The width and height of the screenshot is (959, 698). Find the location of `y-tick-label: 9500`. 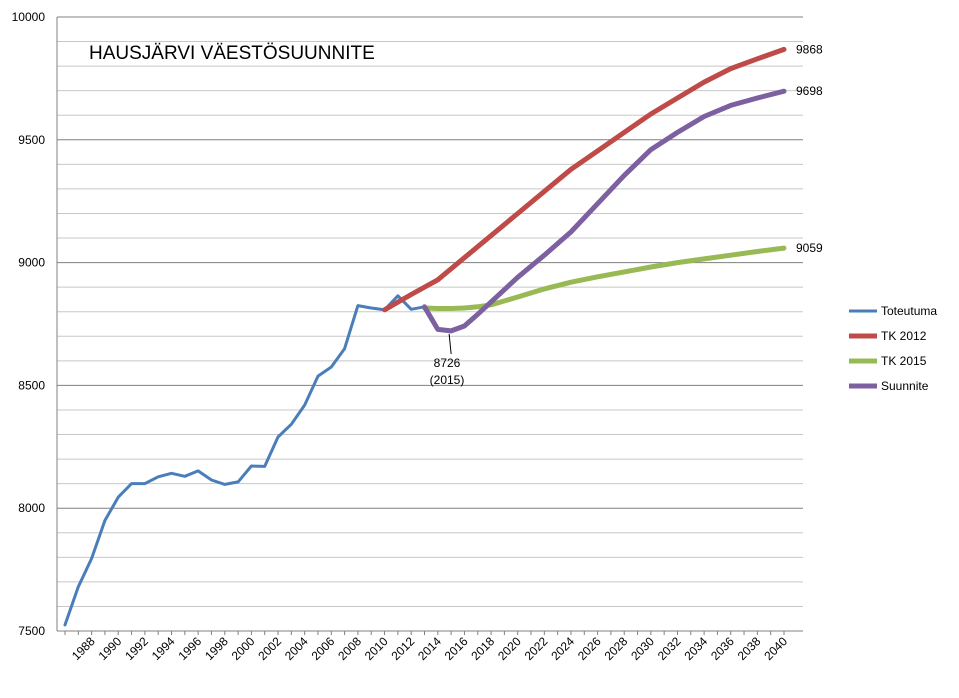

y-tick-label: 9500 is located at coordinates (31, 140).